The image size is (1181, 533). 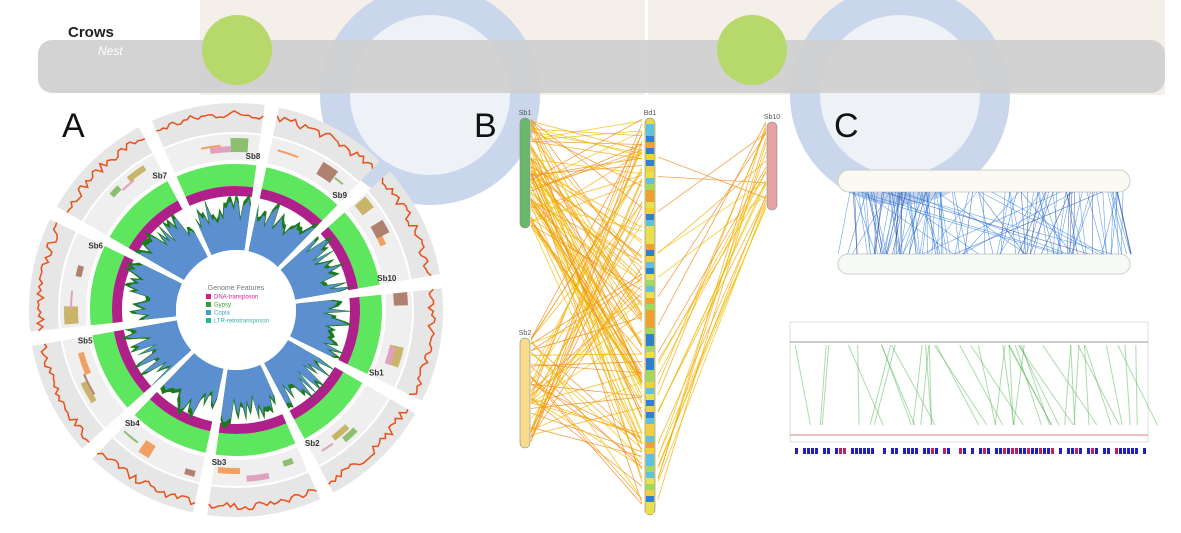 What do you see at coordinates (85, 340) in the screenshot?
I see `chromosome-label: Sb5` at bounding box center [85, 340].